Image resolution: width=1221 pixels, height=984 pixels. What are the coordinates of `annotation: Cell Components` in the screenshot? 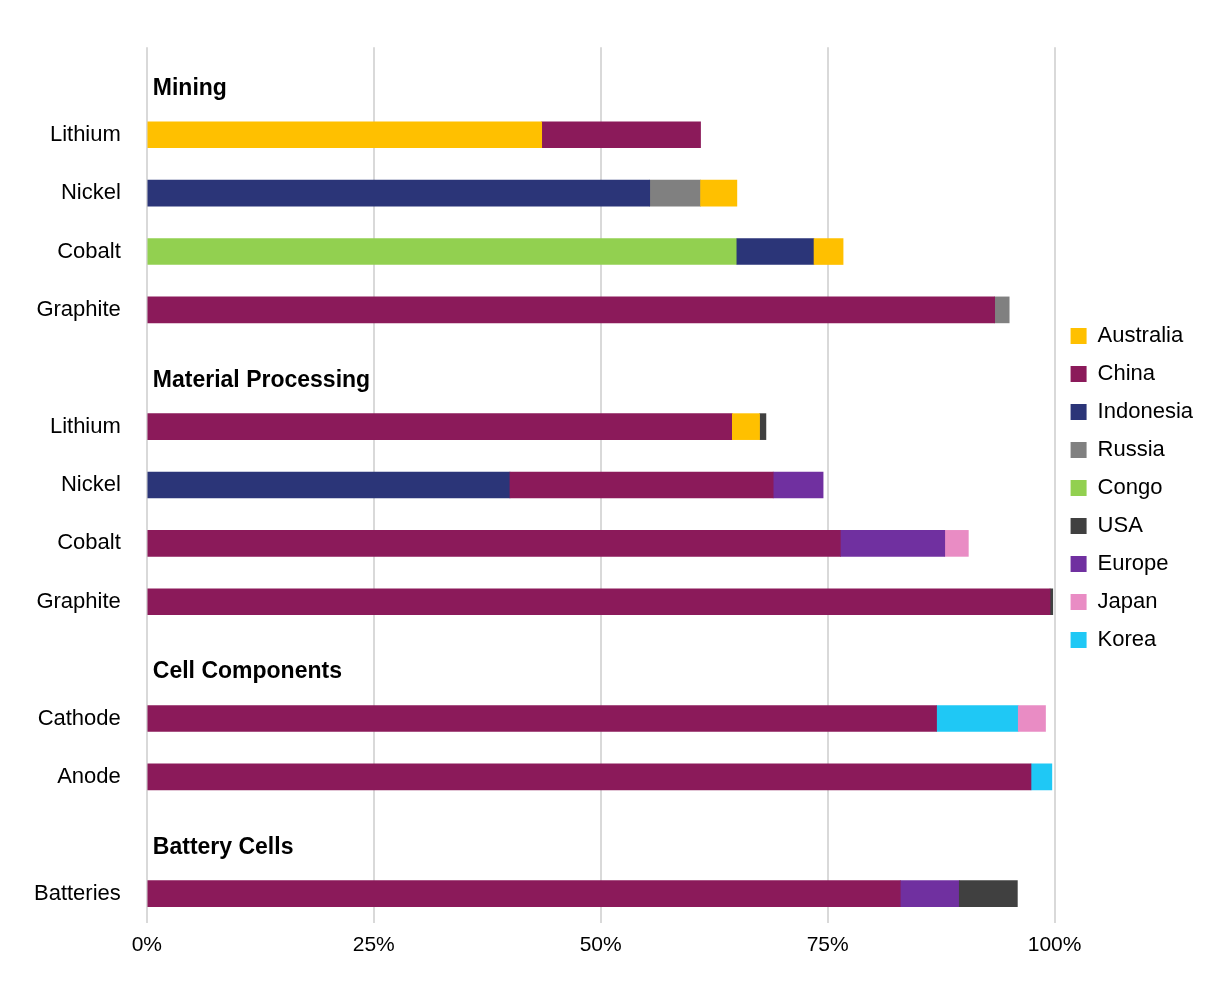 It's located at (247, 670).